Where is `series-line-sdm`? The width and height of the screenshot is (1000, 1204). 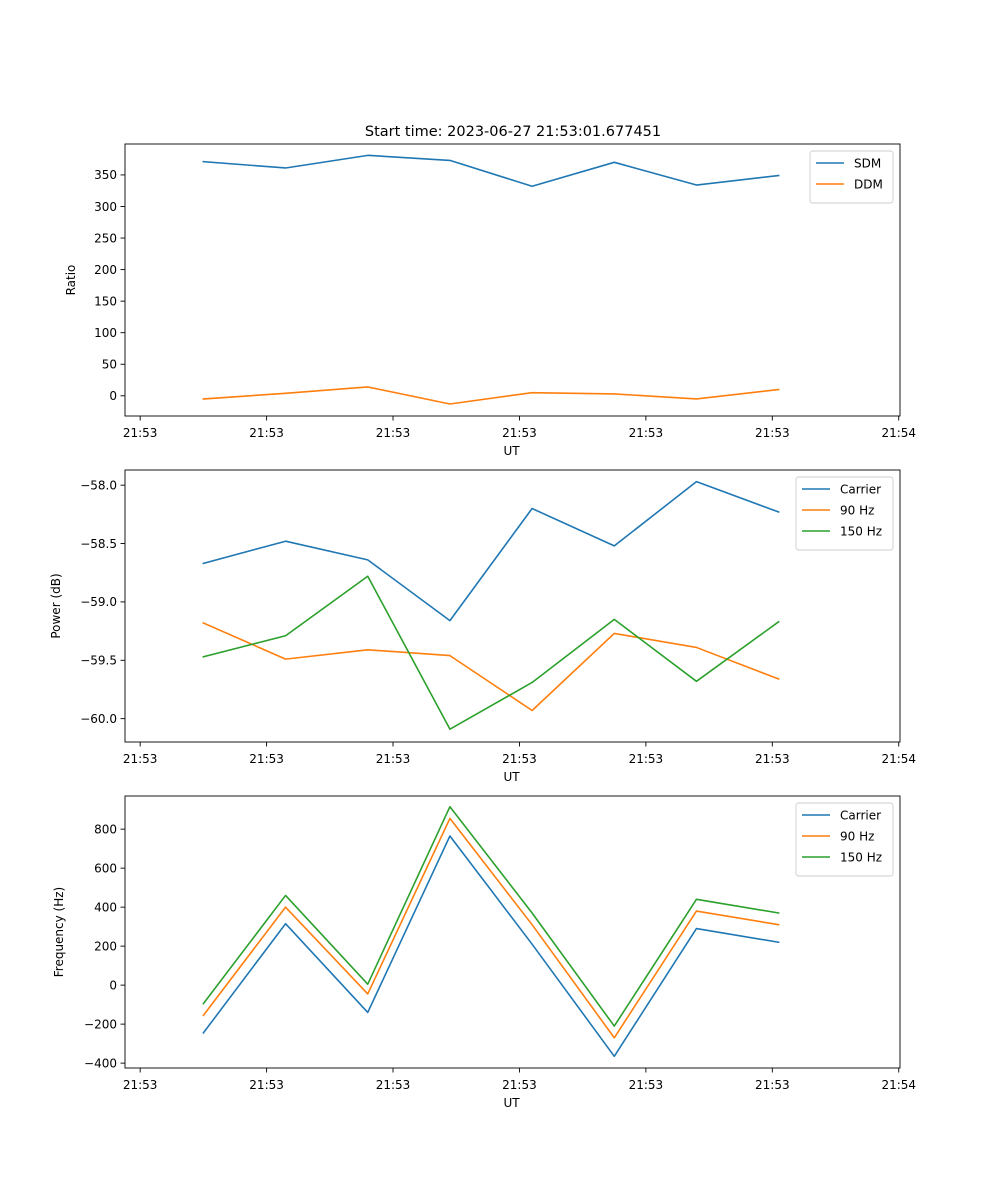
series-line-sdm is located at coordinates (491, 171).